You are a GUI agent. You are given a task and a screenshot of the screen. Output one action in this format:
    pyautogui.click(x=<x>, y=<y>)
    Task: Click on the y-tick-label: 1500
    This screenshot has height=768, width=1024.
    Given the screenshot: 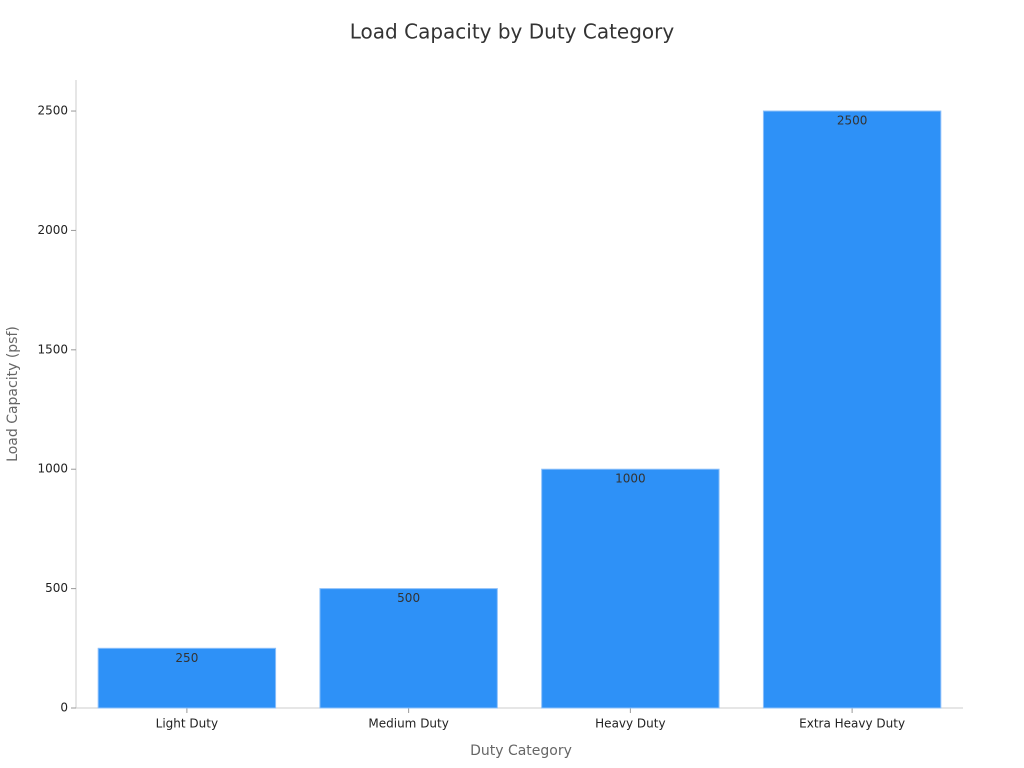 What is the action you would take?
    pyautogui.click(x=52, y=349)
    